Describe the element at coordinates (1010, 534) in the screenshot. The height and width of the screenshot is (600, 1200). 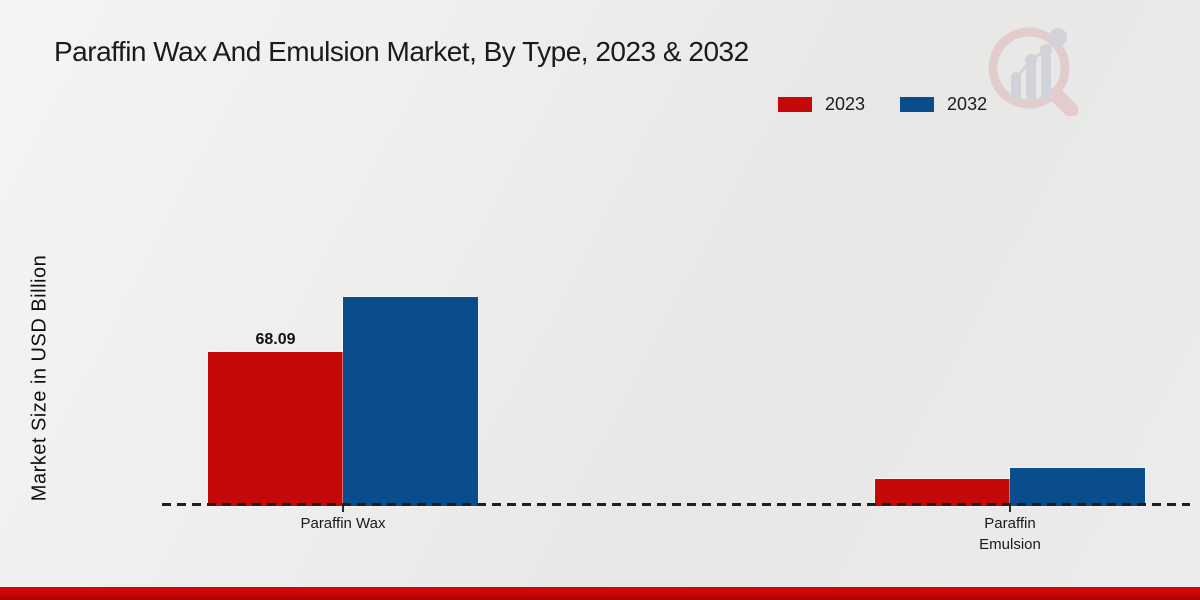
I see `x-category-label-paraffin-emulsion: Paraffin Emulsion` at that location.